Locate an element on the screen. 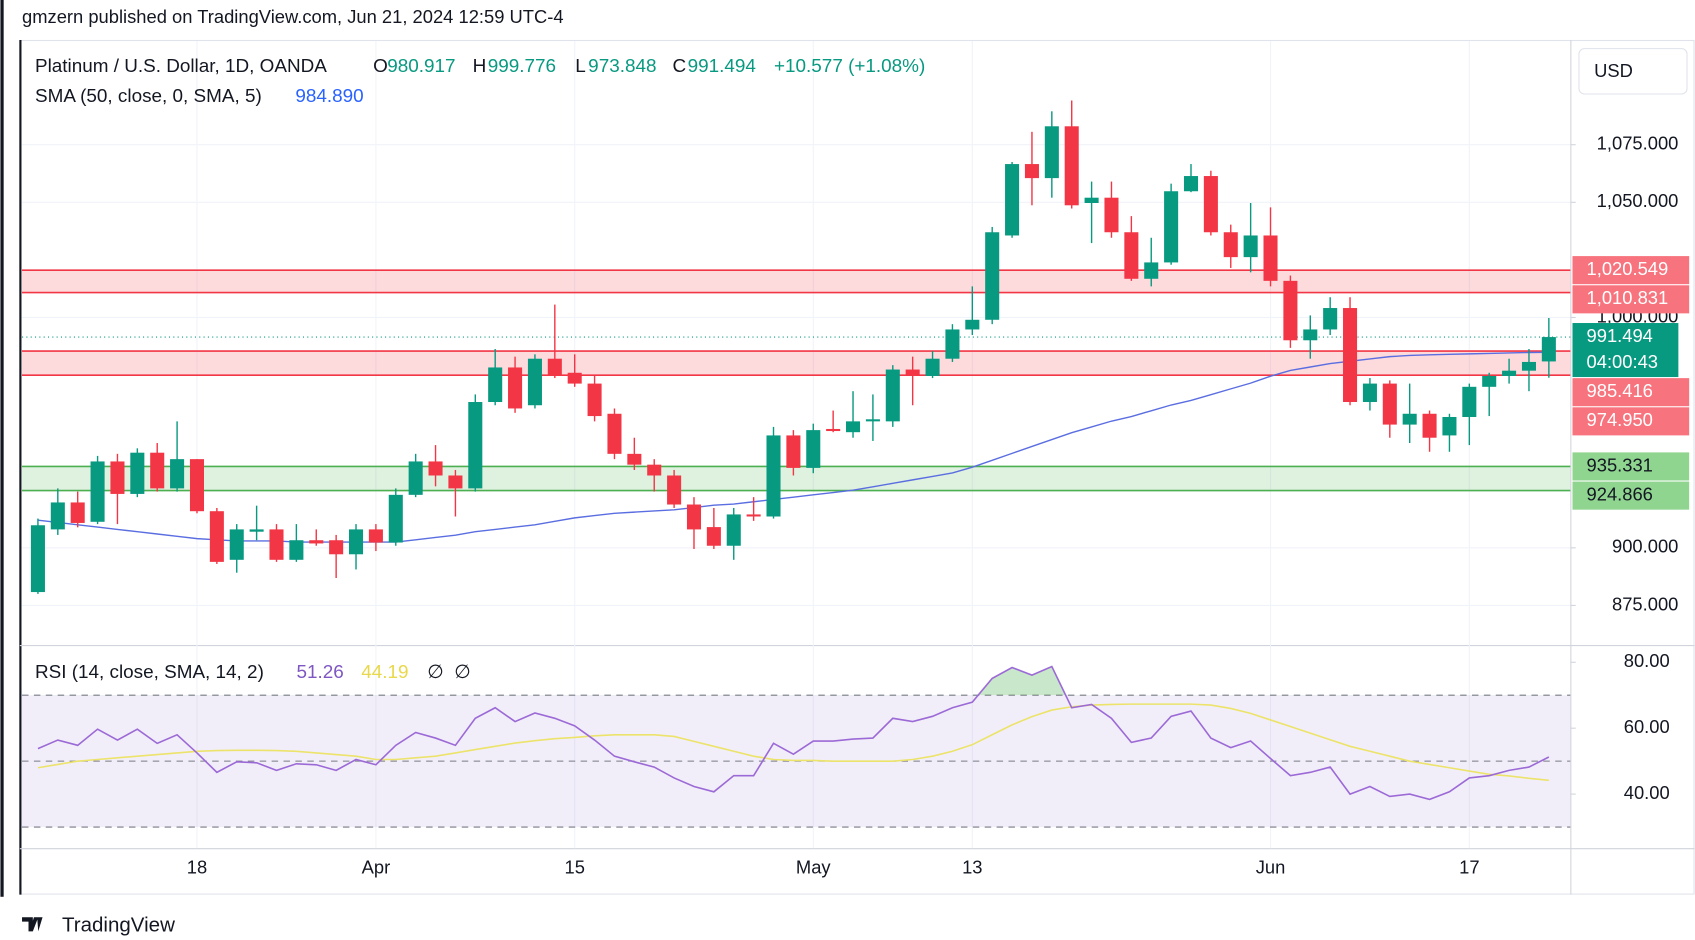  currency-button: USD is located at coordinates (1633, 71).